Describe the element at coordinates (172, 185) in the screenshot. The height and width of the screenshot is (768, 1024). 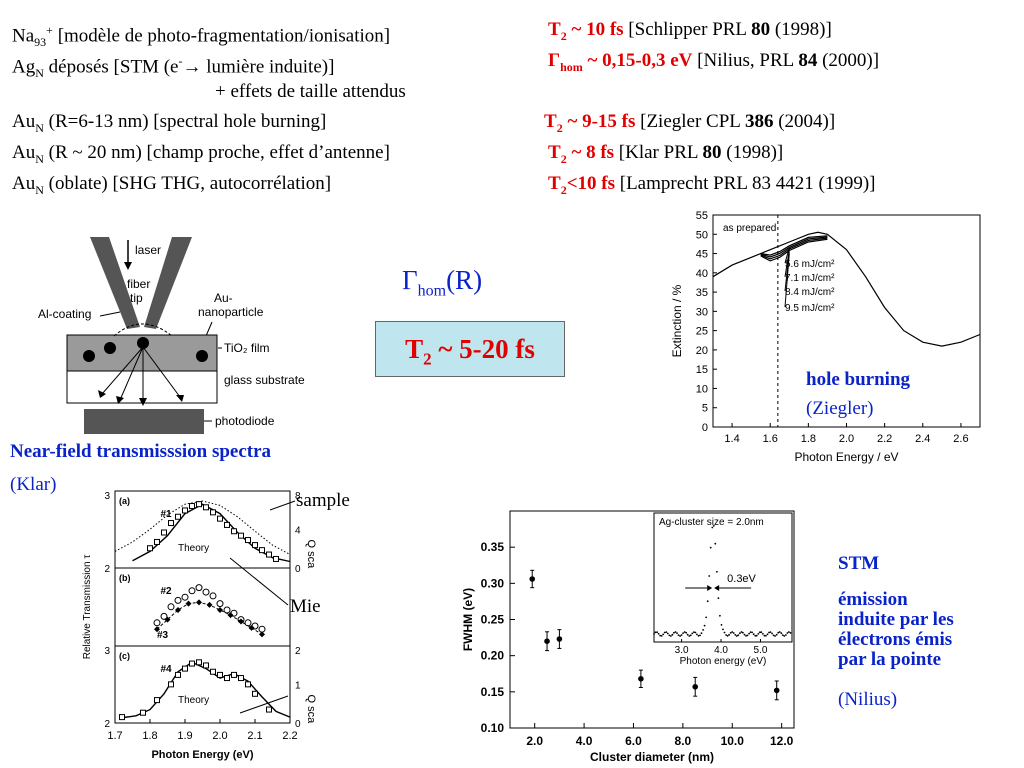
I see `ref-line-6: AuN (oblate) [SHG THG, autocorrélation]` at that location.